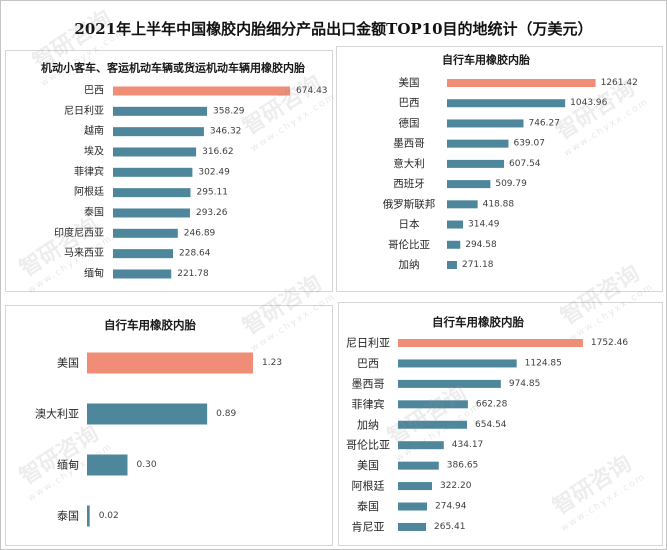  What do you see at coordinates (94, 150) in the screenshot?
I see `category-label: 埃及` at bounding box center [94, 150].